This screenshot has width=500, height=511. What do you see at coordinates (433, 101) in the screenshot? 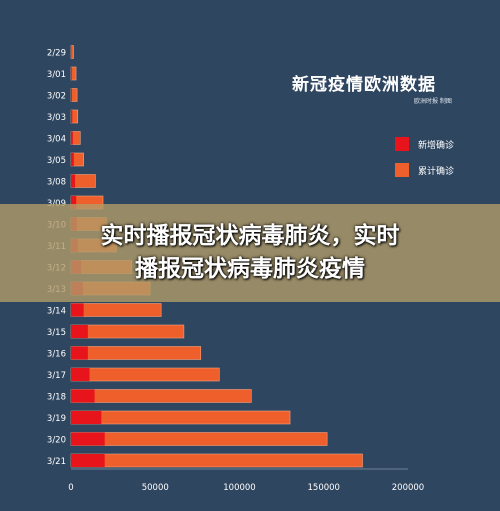
I see `chart-subtitle: 欧洲时报 制图` at bounding box center [433, 101].